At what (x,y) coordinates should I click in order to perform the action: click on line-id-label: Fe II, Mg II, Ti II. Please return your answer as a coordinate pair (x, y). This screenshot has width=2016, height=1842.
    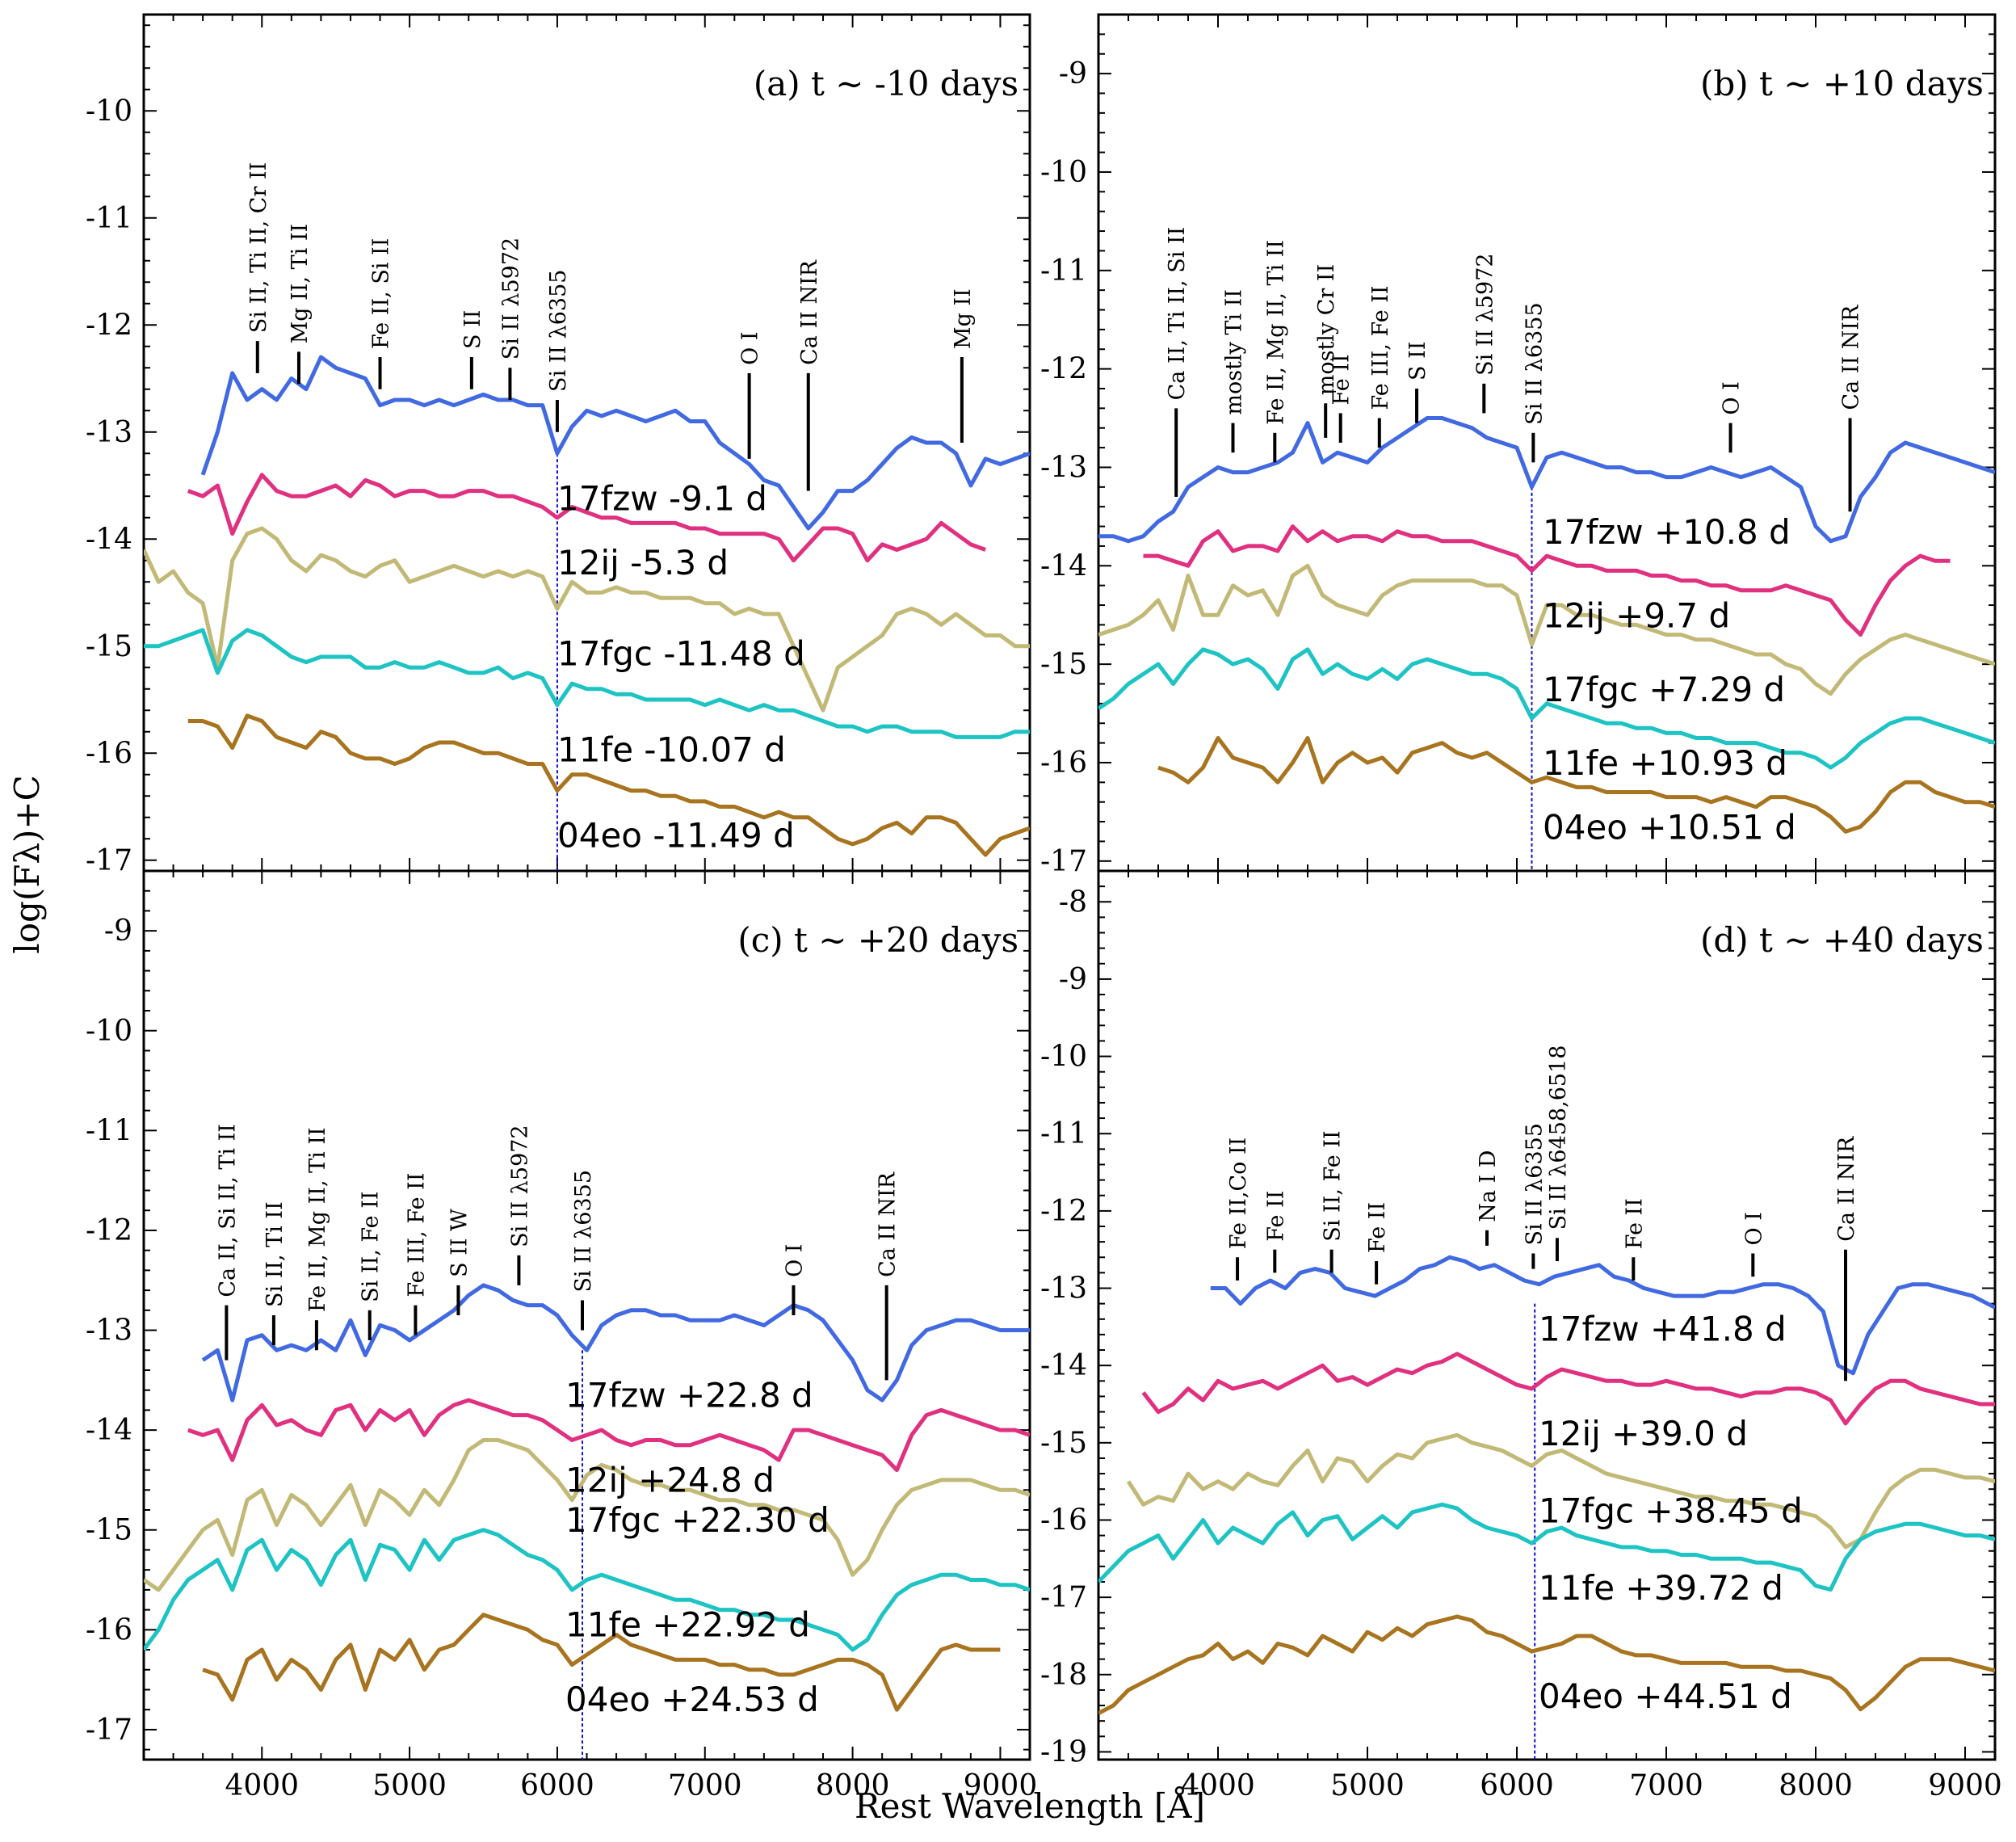
    Looking at the image, I should click on (318, 1219).